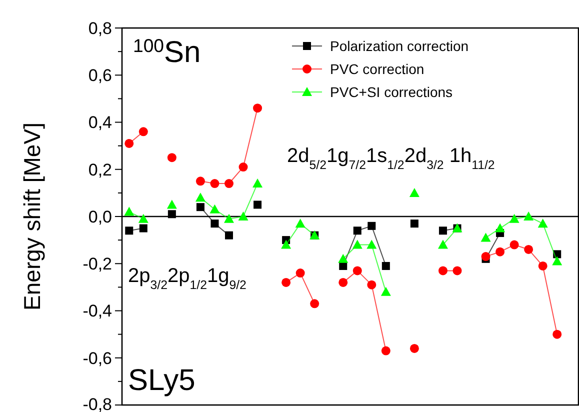 The width and height of the screenshot is (579, 412). Describe the element at coordinates (100, 170) in the screenshot. I see `y-tick-label: 0,2` at that location.